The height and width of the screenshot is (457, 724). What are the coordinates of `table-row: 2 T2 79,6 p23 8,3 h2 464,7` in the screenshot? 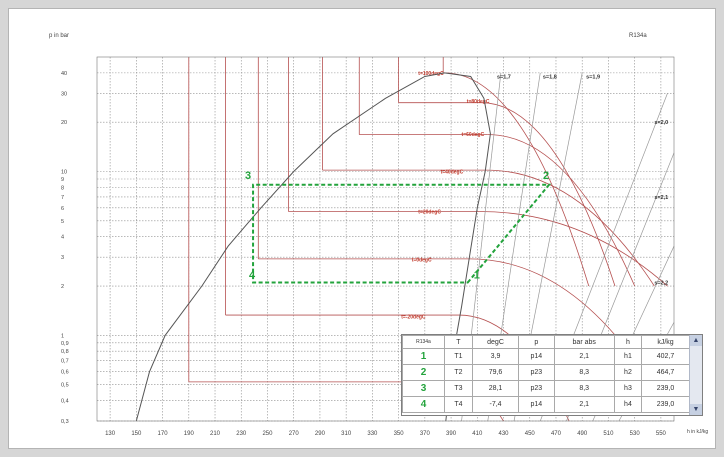 It's located at (546, 372).